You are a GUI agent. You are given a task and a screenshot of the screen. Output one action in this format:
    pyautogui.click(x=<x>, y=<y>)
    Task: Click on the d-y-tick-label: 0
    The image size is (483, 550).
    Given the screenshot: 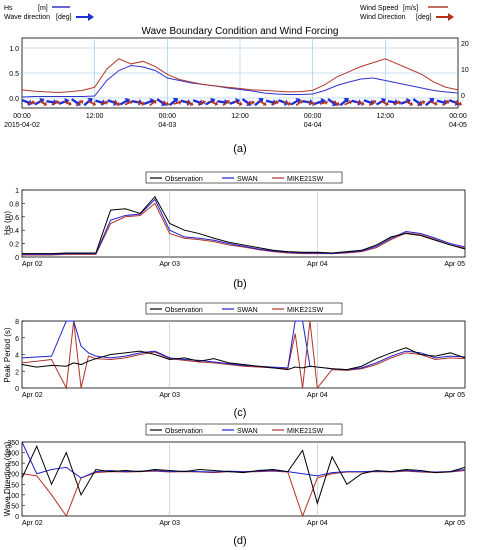 What is the action you would take?
    pyautogui.click(x=17, y=517)
    